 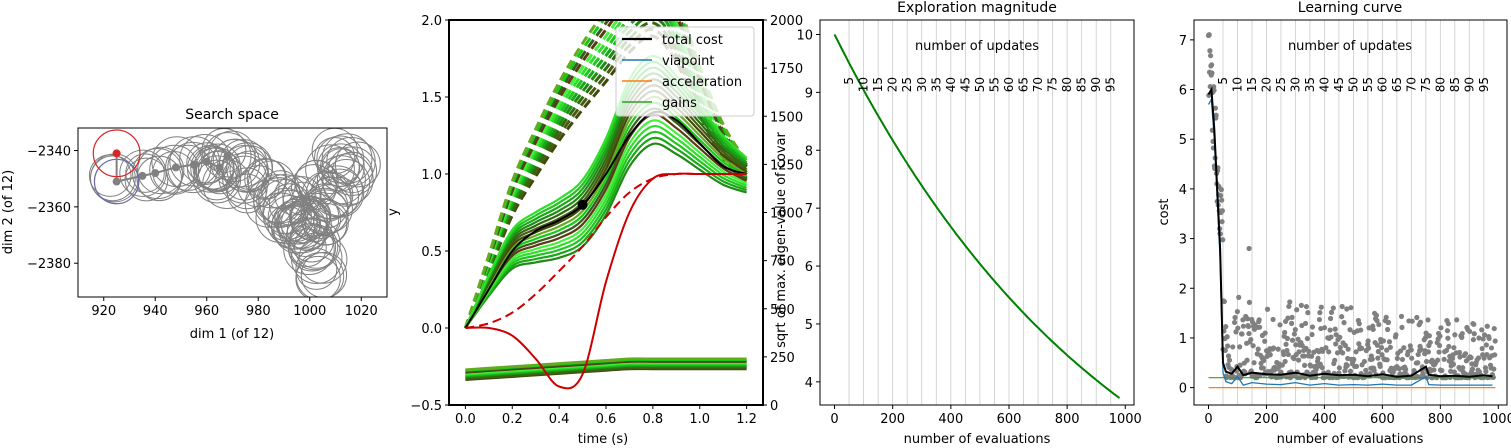 What do you see at coordinates (782, 262) in the screenshot?
I see `y-right-tick-label: 750` at bounding box center [782, 262].